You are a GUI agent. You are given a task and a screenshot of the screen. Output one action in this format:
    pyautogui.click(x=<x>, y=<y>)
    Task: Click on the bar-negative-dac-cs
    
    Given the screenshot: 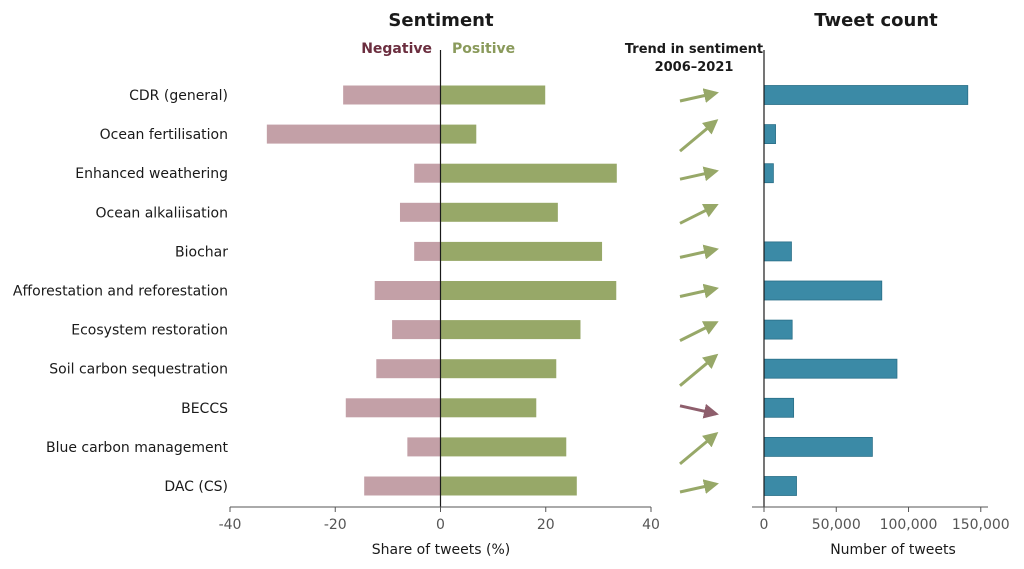 What is the action you would take?
    pyautogui.click(x=402, y=486)
    